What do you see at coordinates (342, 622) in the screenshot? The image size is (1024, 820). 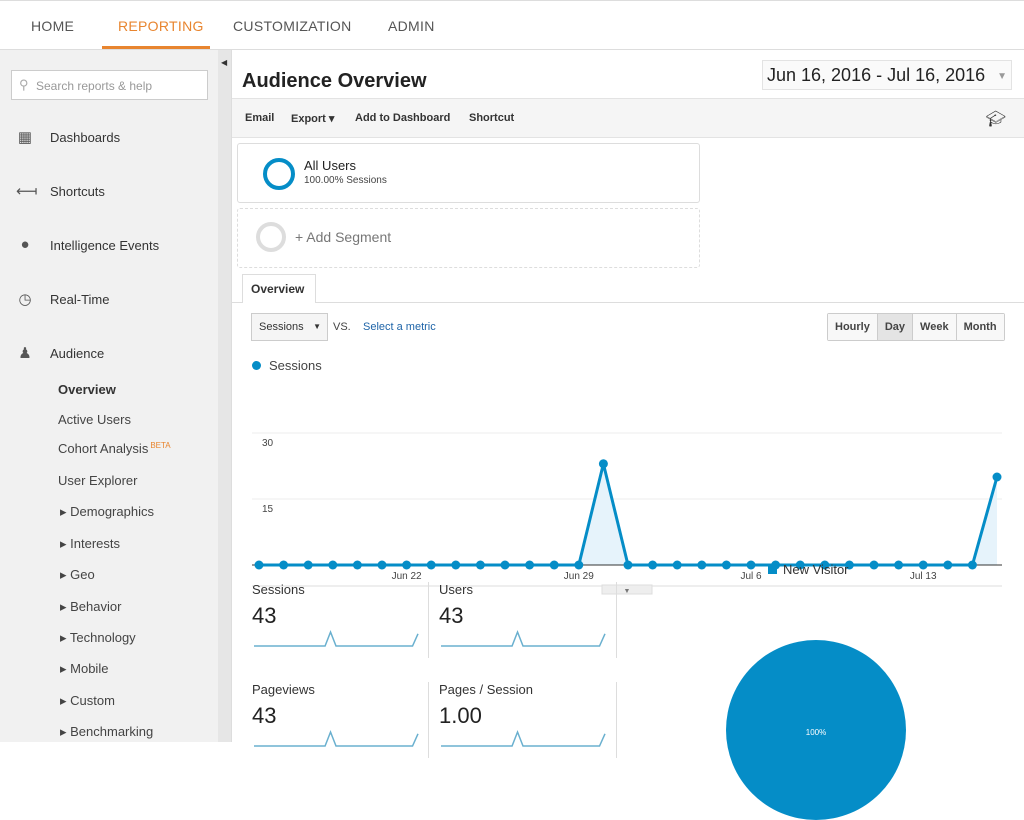 I see `metric-card-sessions: Sessions 43` at bounding box center [342, 622].